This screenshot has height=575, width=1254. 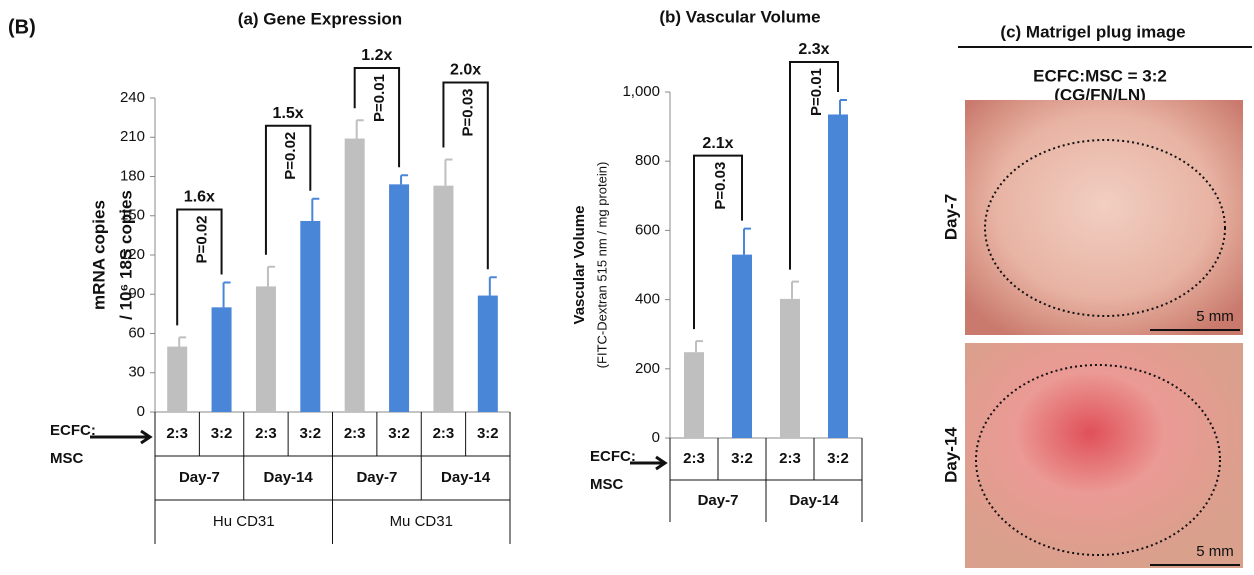 What do you see at coordinates (465, 70) in the screenshot?
I see `ratio-label: 2.0x` at bounding box center [465, 70].